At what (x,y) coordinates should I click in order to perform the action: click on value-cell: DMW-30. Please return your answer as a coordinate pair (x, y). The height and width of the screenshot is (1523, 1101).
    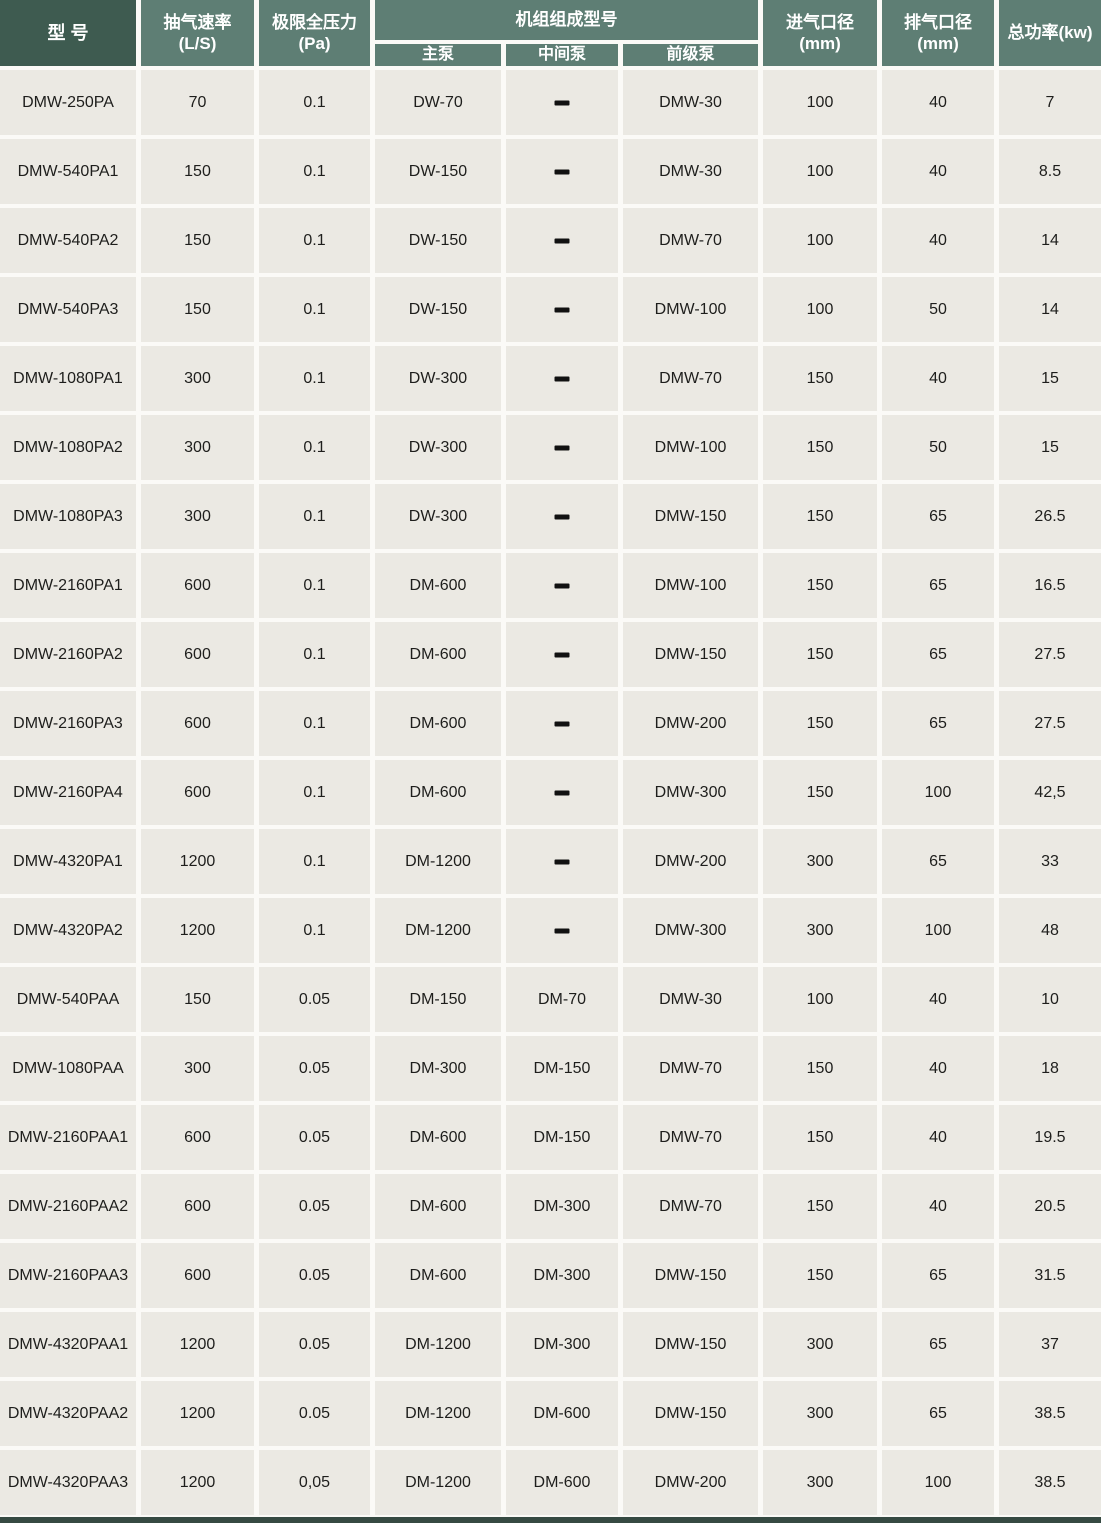
    Looking at the image, I should click on (690, 102).